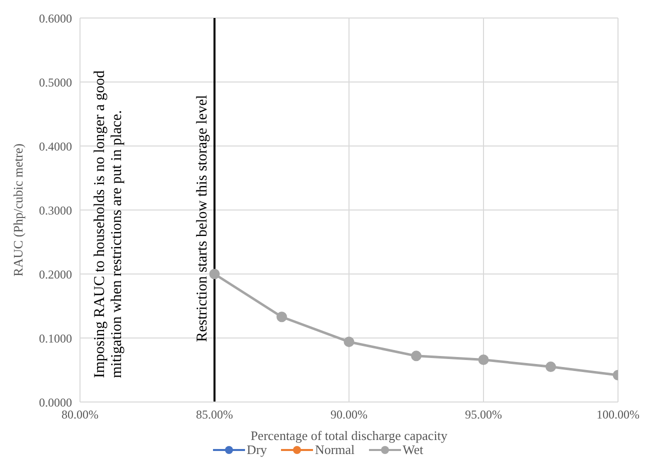 This screenshot has width=649, height=471. Describe the element at coordinates (413, 450) in the screenshot. I see `legend-label: Wet` at that location.